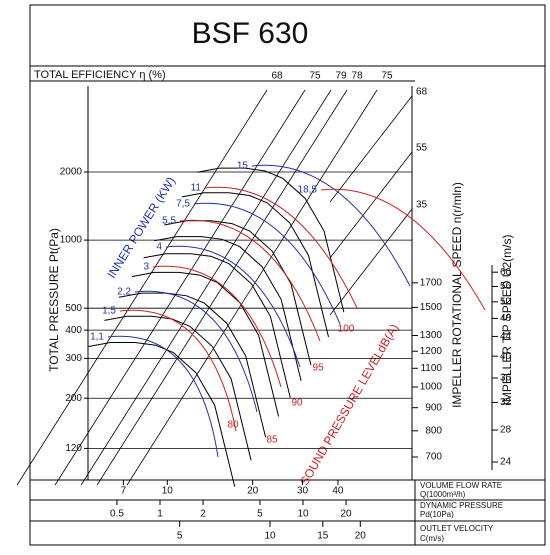 The height and width of the screenshot is (555, 550). I want to click on dynamic-label: DYNAMIC PRESSURE, so click(461, 505).